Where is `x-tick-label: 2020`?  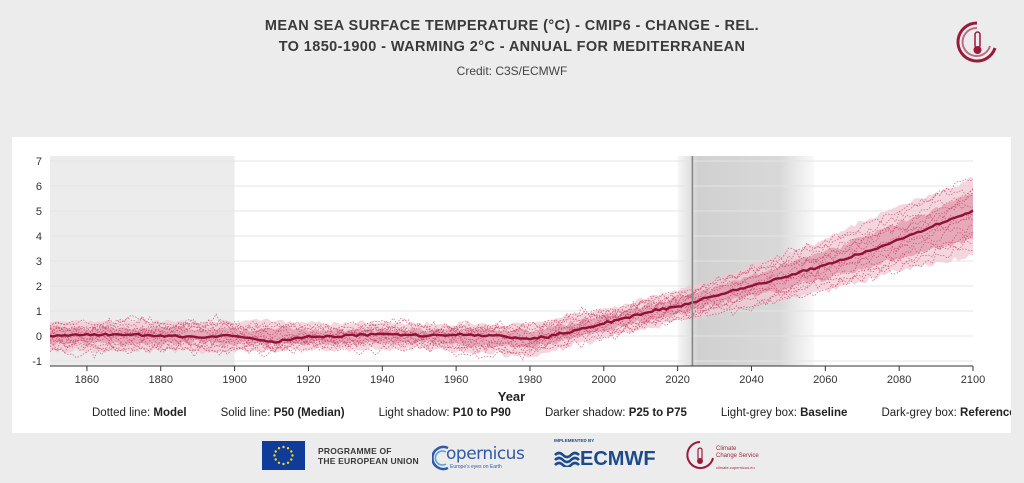 x-tick-label: 2020 is located at coordinates (677, 380).